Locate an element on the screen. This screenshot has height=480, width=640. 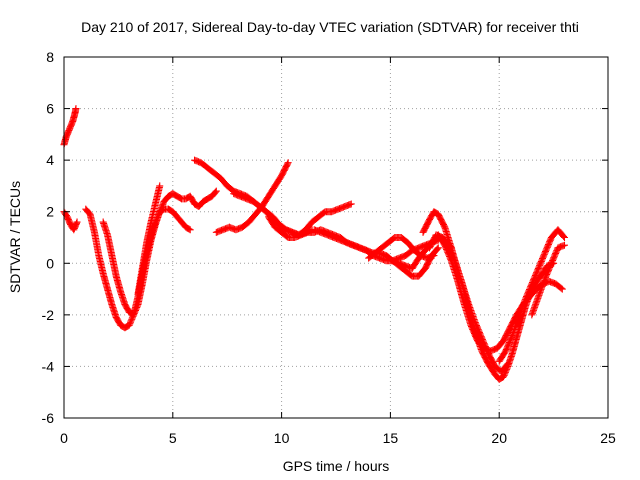
x-tick-label: 0 is located at coordinates (64, 438).